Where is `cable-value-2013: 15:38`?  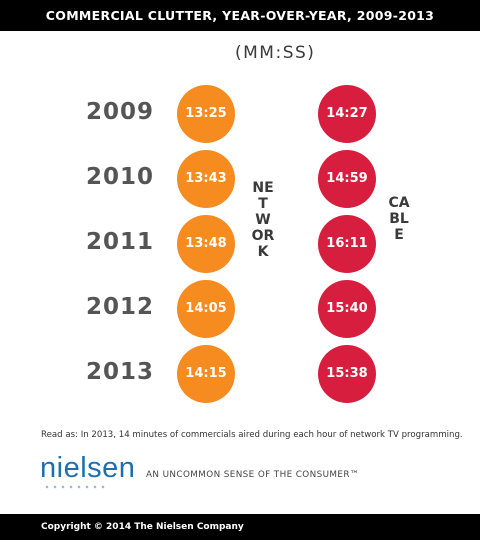
cable-value-2013: 15:38 is located at coordinates (347, 374).